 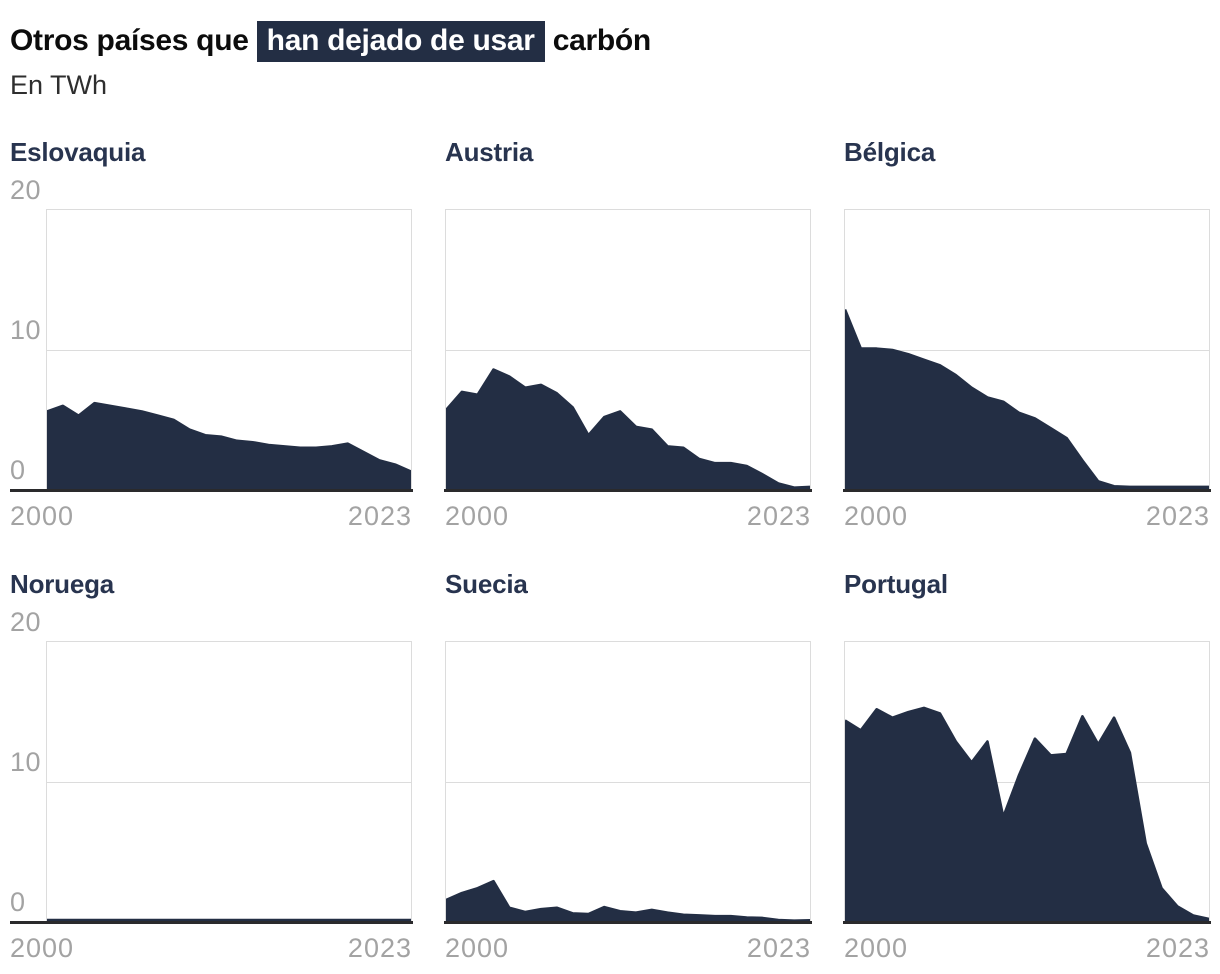 What do you see at coordinates (62, 584) in the screenshot?
I see `chart-country-title: Noruega` at bounding box center [62, 584].